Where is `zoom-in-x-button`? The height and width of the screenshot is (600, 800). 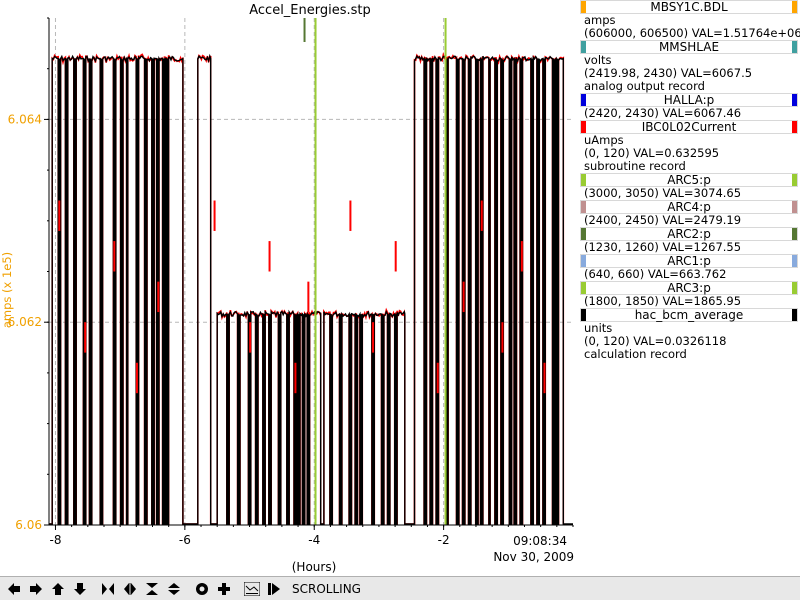 zoom-in-x-button is located at coordinates (108, 589).